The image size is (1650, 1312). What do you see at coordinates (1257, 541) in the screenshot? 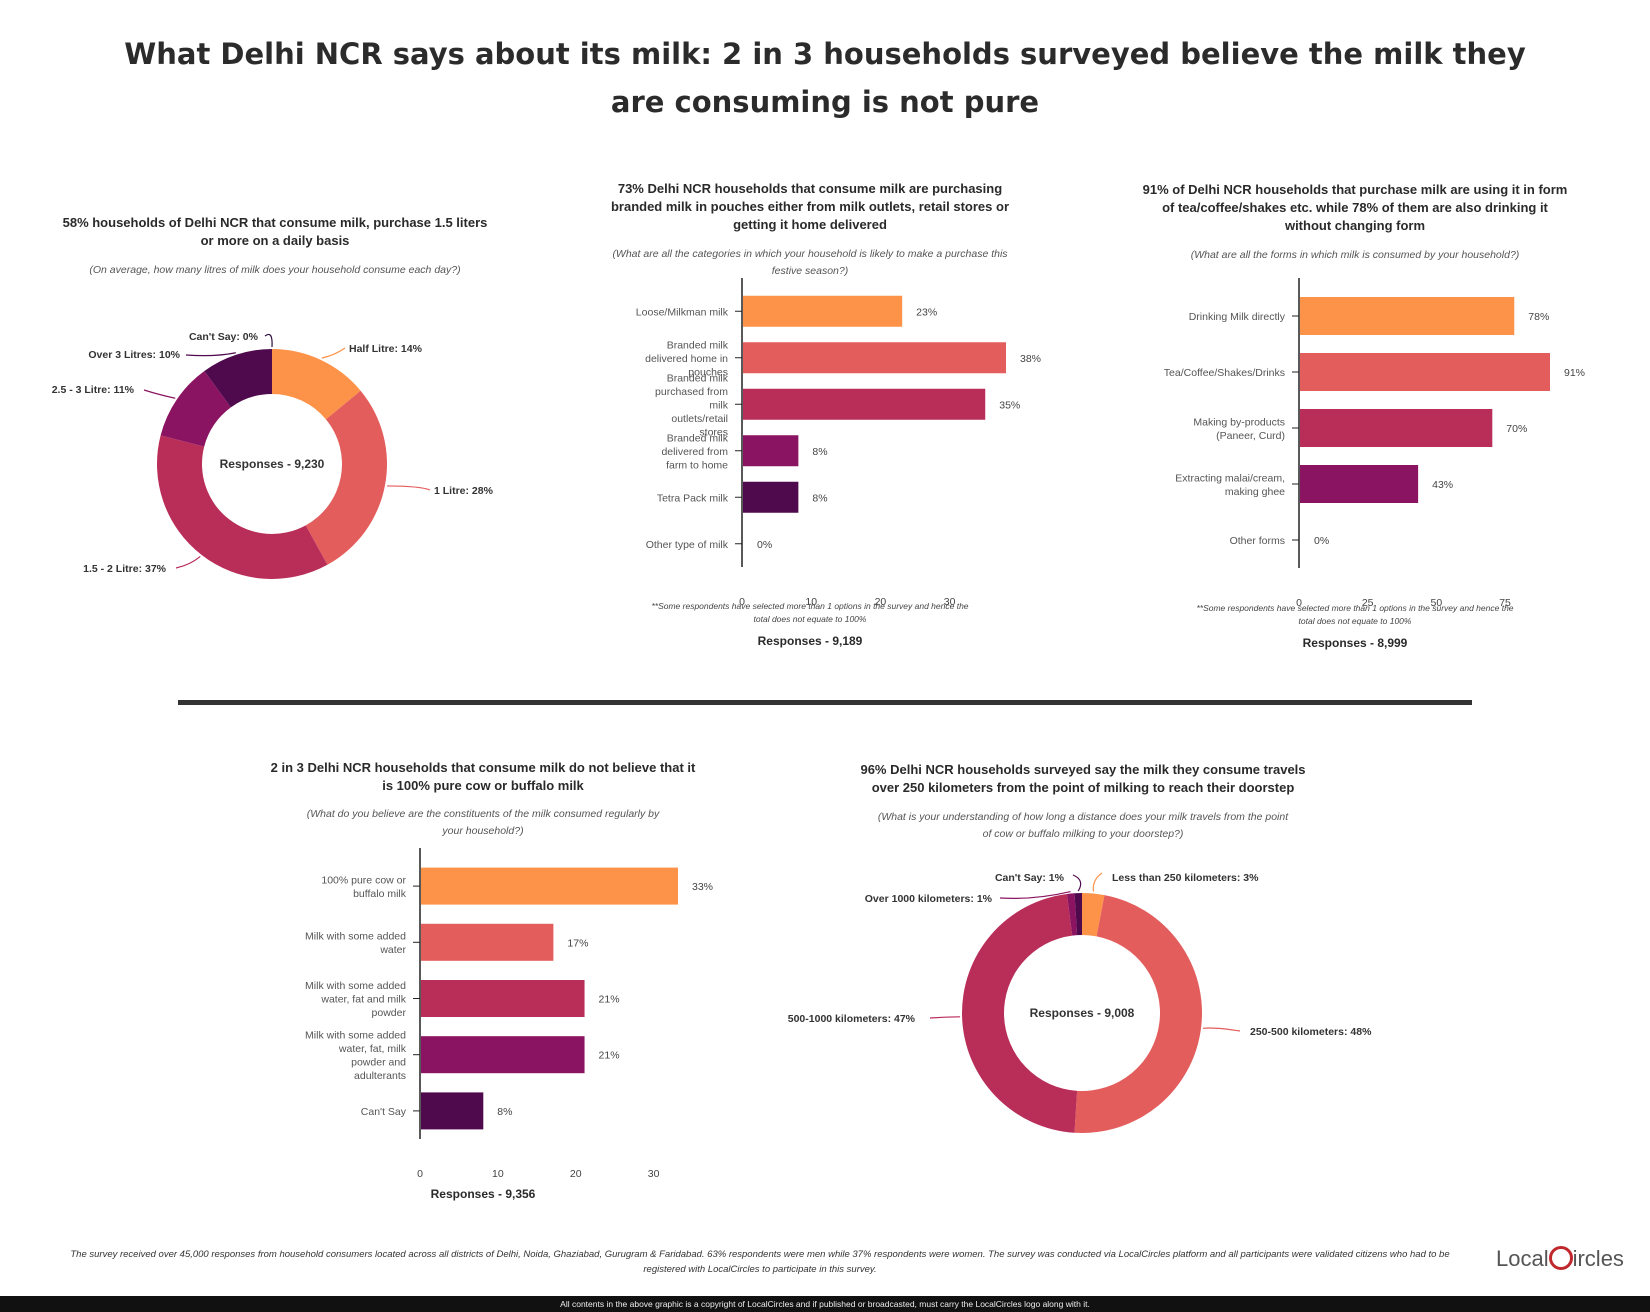
I see `bar-category-label: Other forms` at bounding box center [1257, 541].